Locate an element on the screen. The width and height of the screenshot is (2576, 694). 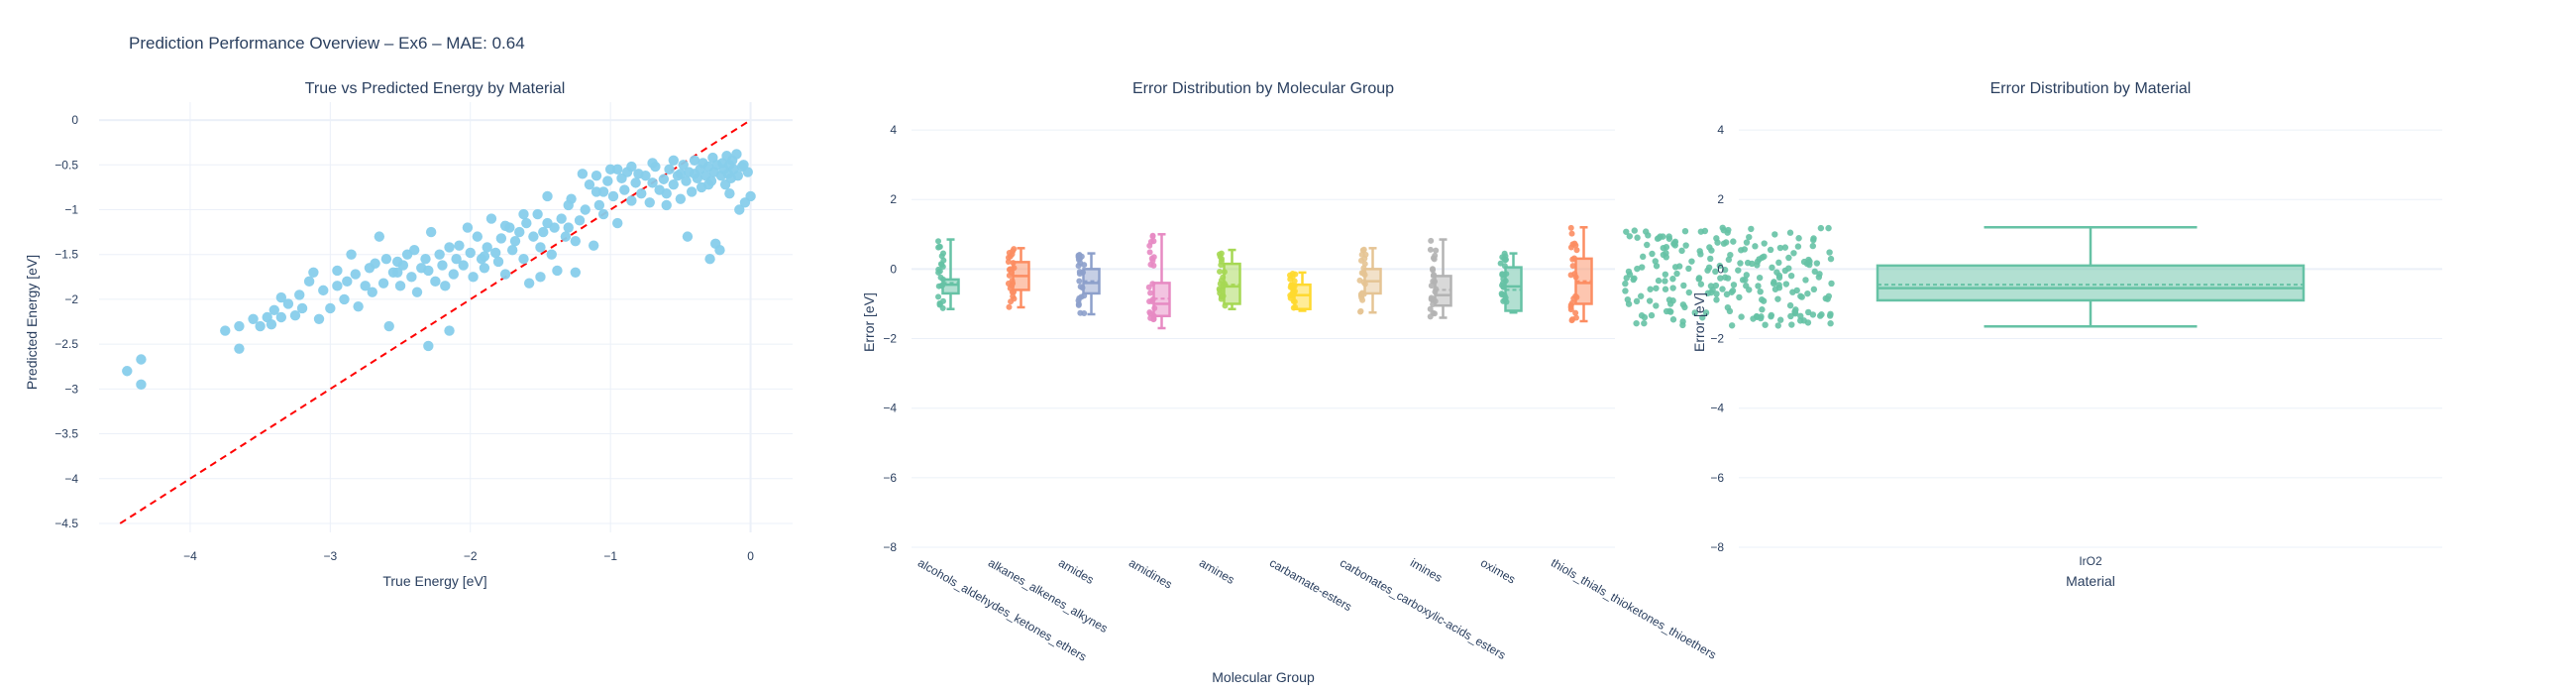
material-box-tick-labels: 4 2 0 −2 −4 −6 −8 IrO2 is located at coordinates (1906, 345).